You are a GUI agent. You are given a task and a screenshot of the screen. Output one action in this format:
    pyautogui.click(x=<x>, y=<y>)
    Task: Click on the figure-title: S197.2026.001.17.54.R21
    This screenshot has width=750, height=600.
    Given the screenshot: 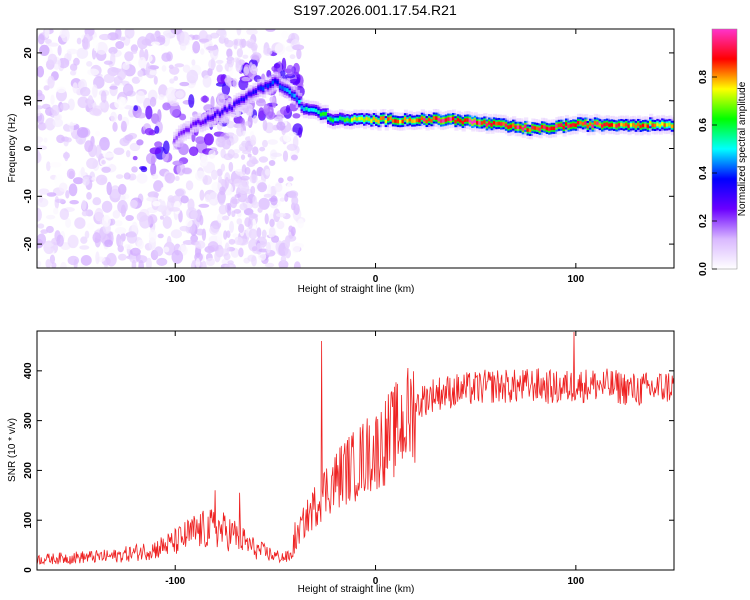 What is the action you would take?
    pyautogui.click(x=375, y=10)
    